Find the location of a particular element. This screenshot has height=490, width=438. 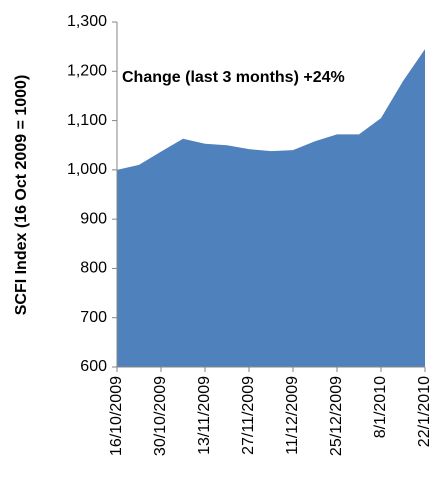

y-tick-label: 900 is located at coordinates (93, 218).